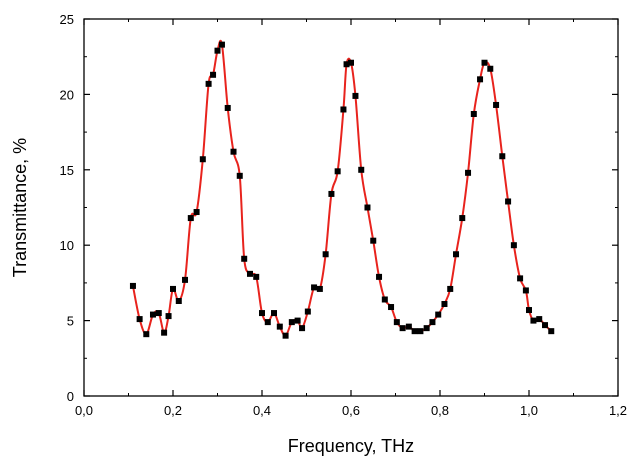 This screenshot has height=468, width=643. What do you see at coordinates (67, 170) in the screenshot?
I see `y-tick-label: 15` at bounding box center [67, 170].